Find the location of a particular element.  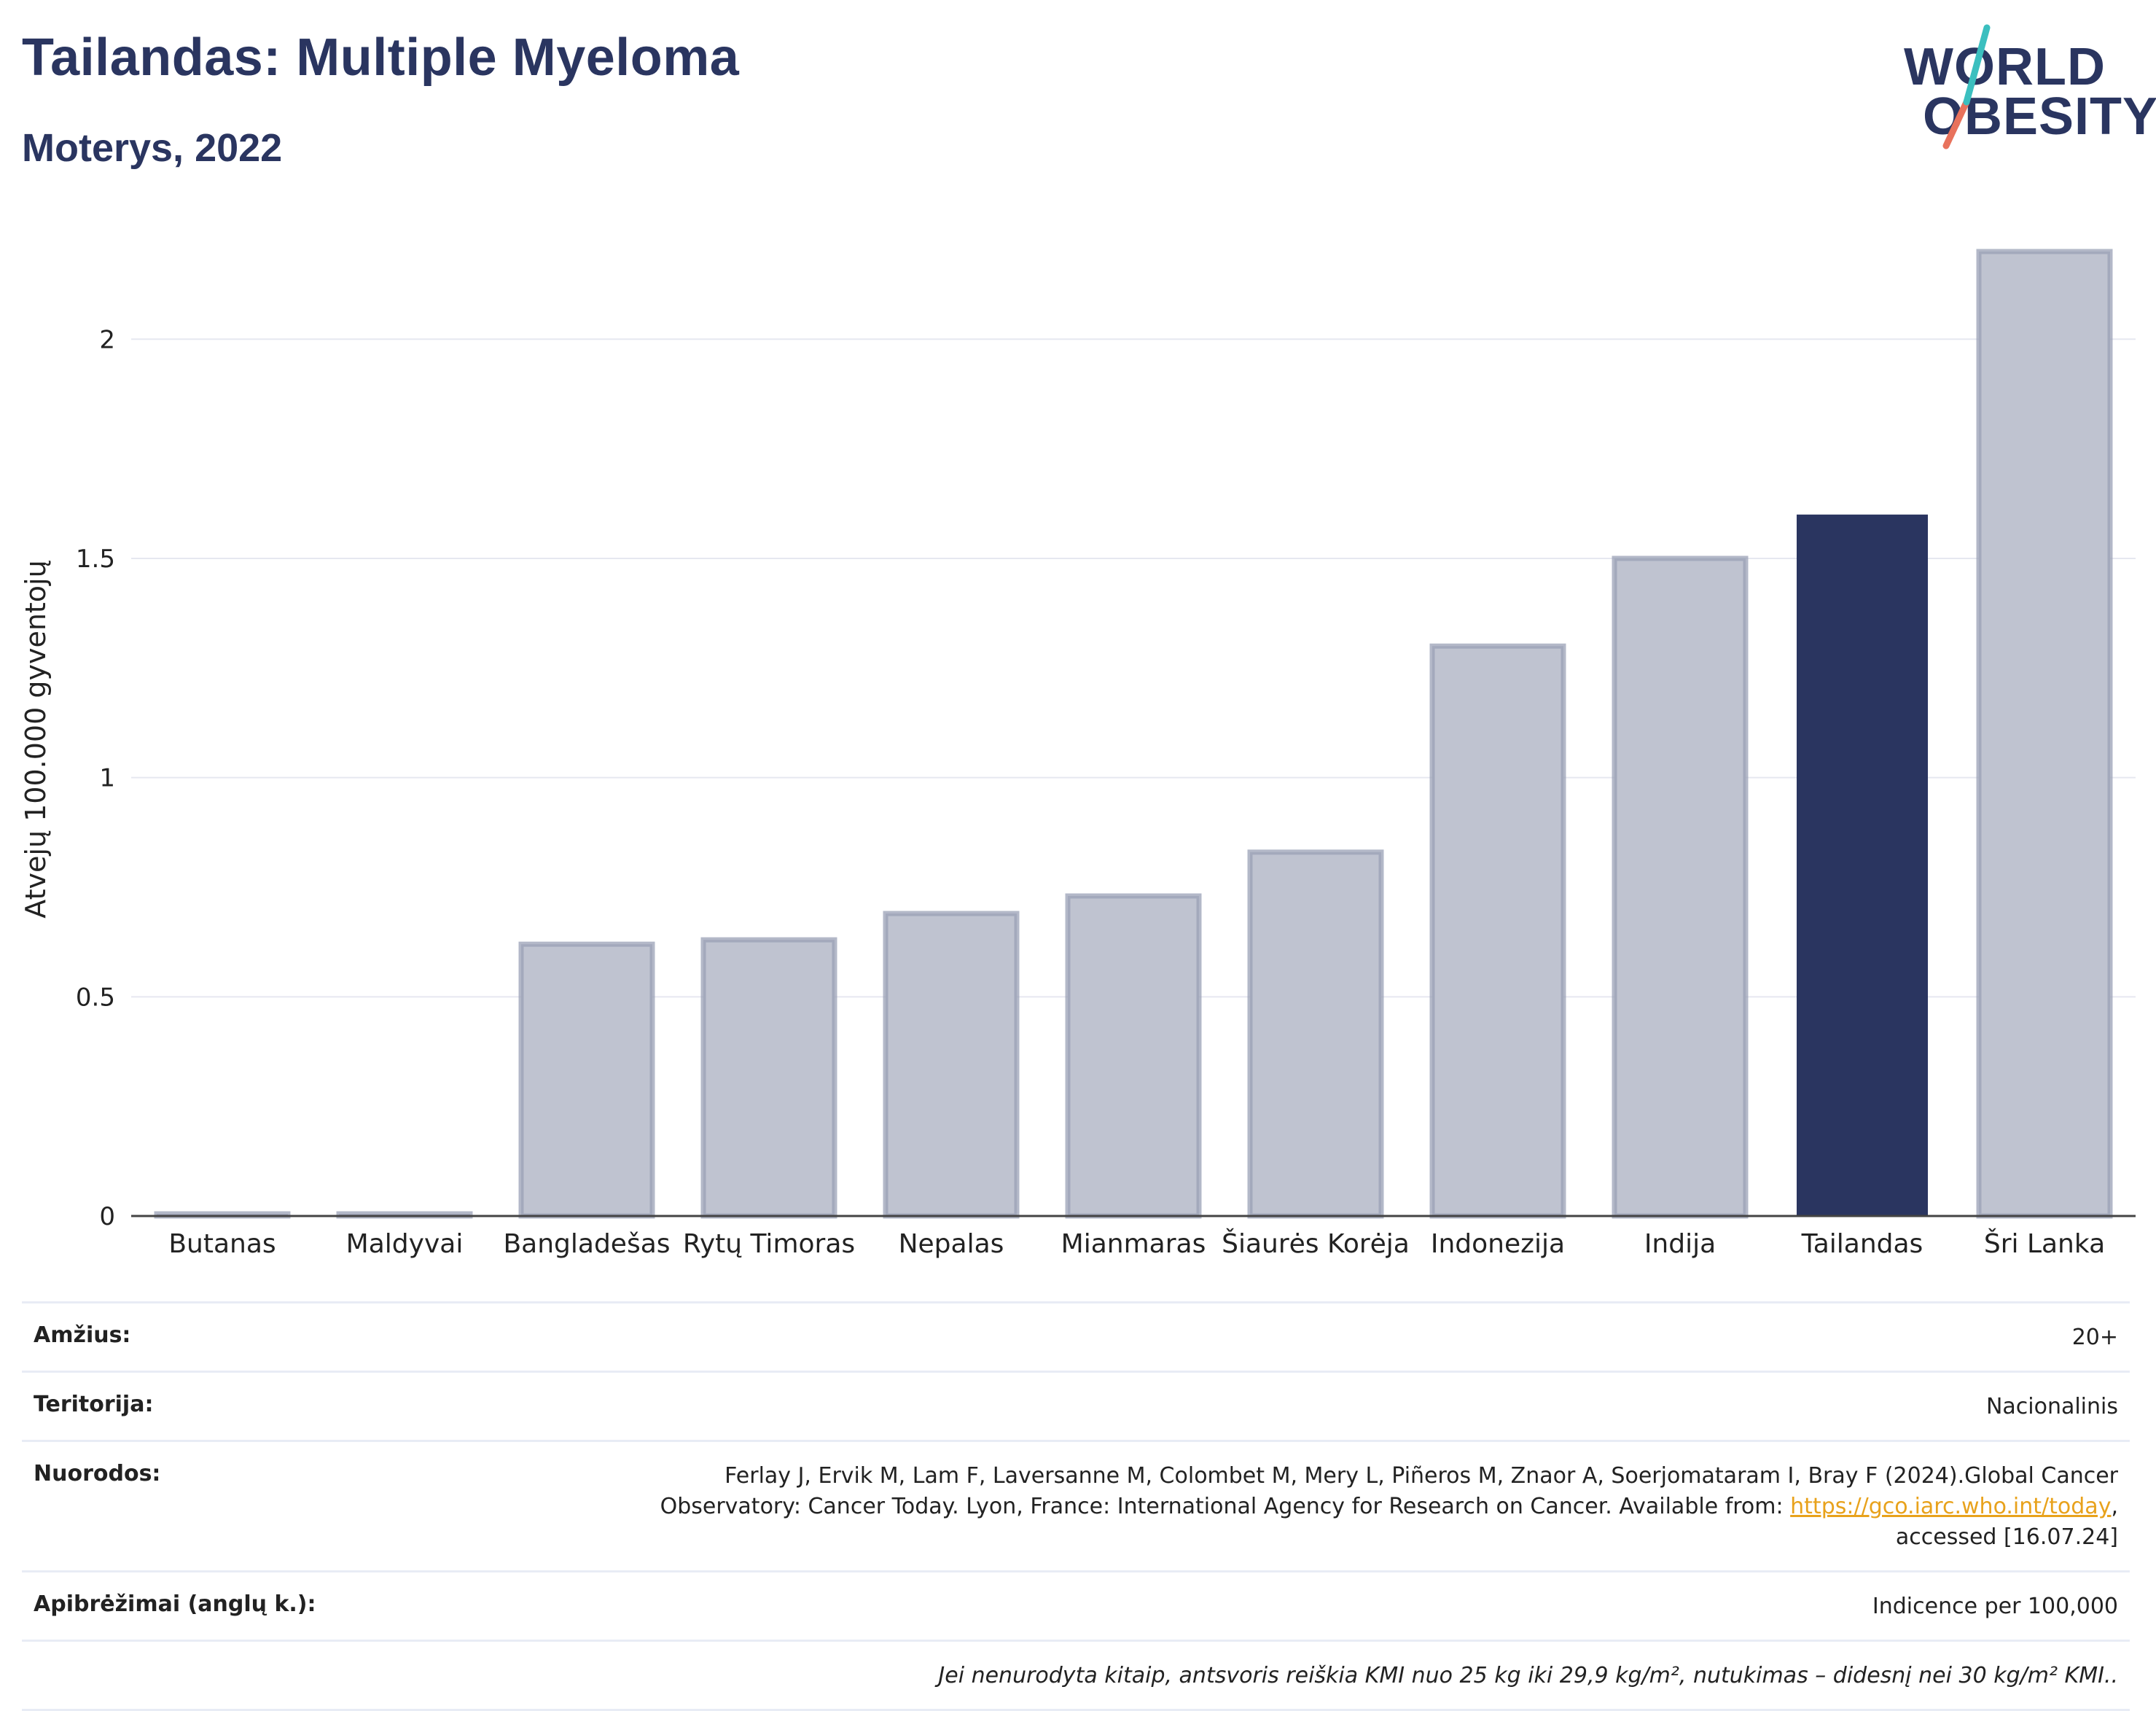

x-tick-label: Bangladešas is located at coordinates (587, 1244).